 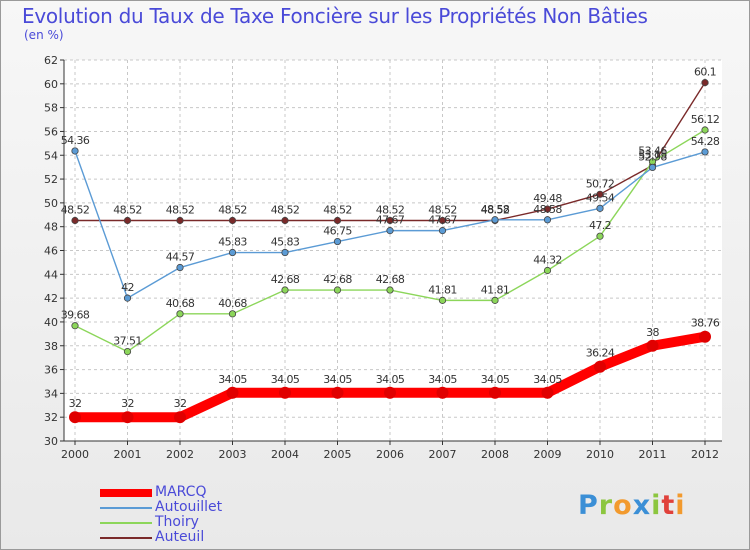 What do you see at coordinates (128, 454) in the screenshot?
I see `x-tick-label: 2001` at bounding box center [128, 454].